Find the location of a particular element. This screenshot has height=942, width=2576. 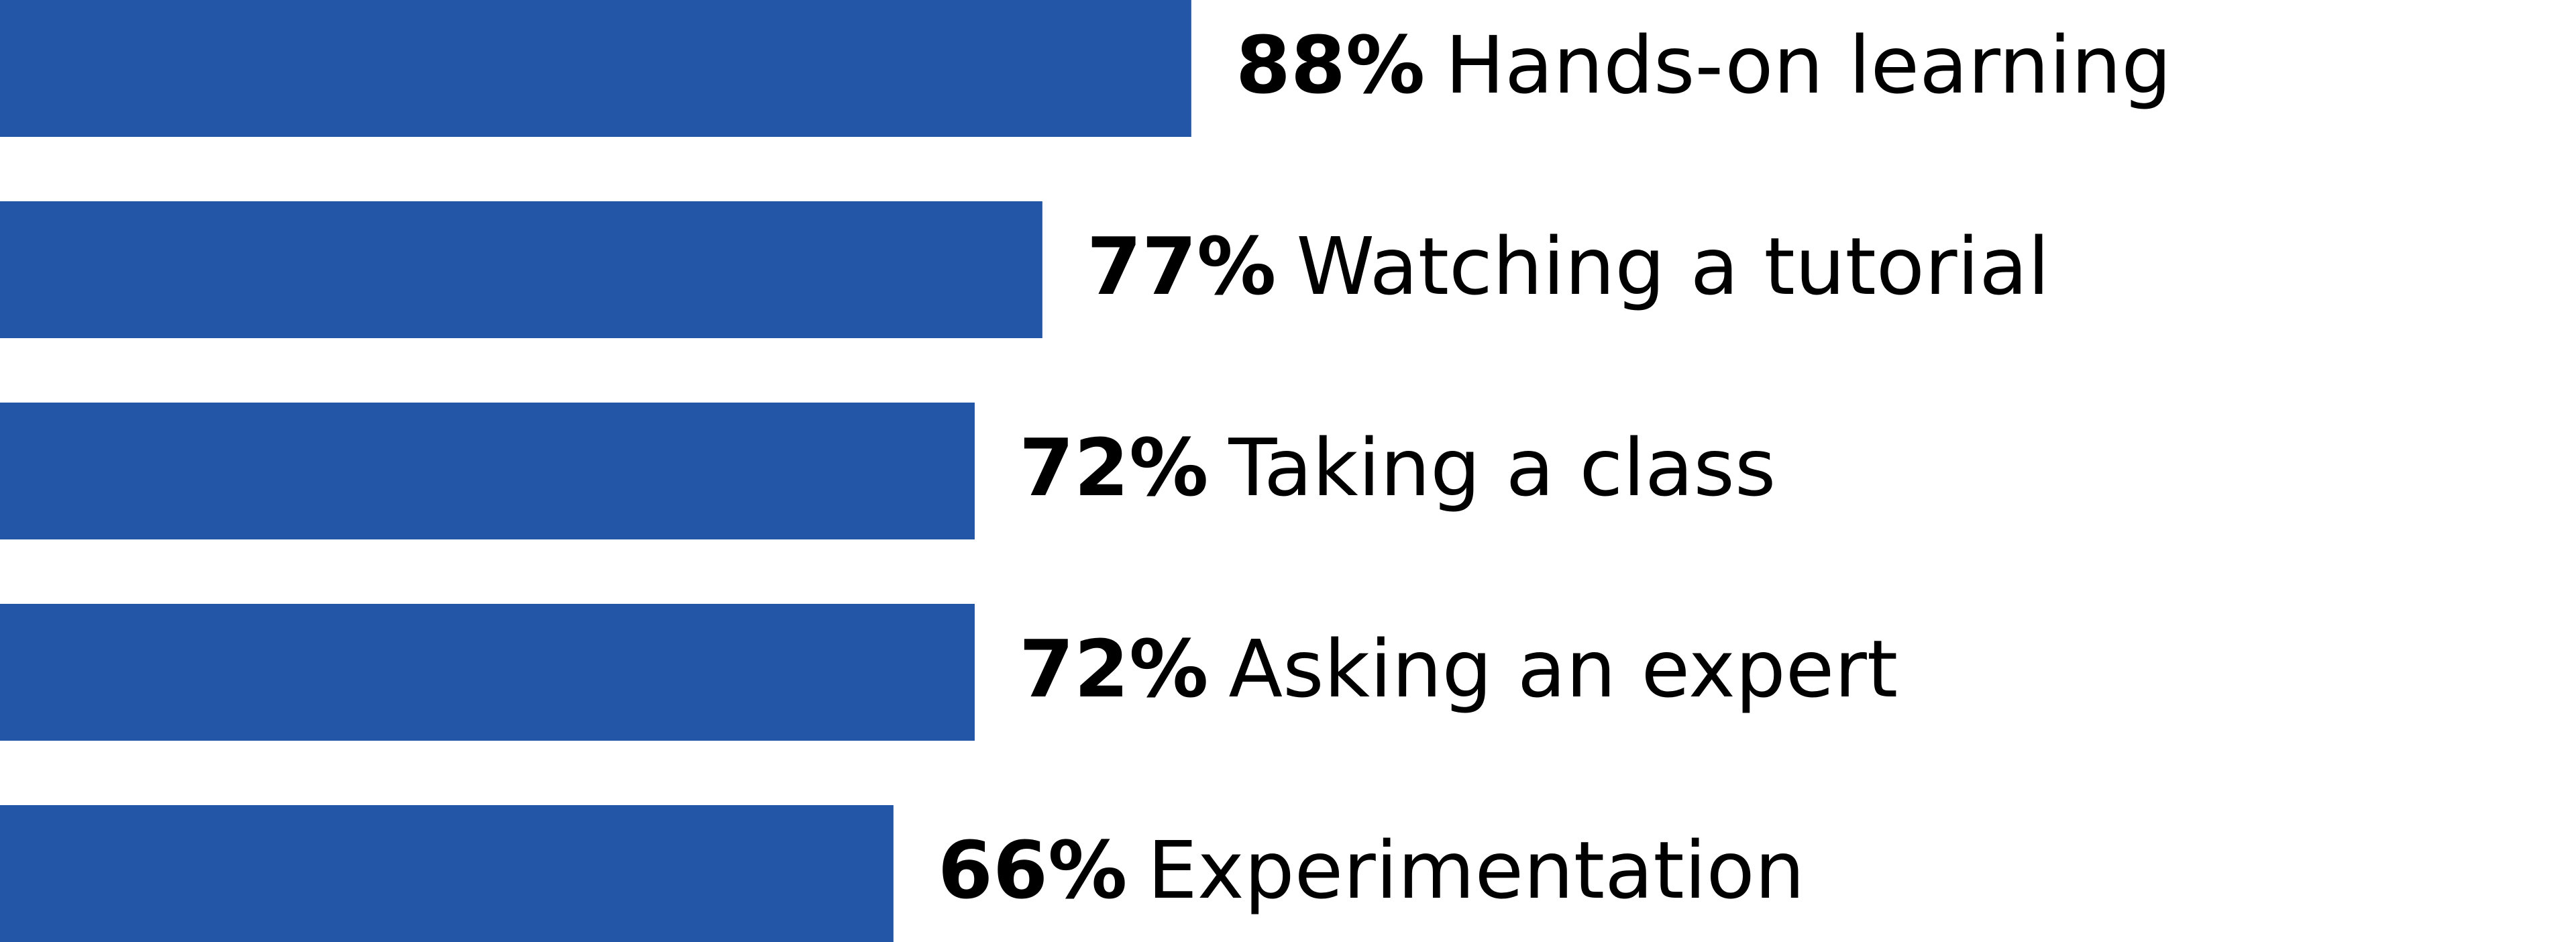

category-label: Watching a tutorial is located at coordinates (1672, 266).